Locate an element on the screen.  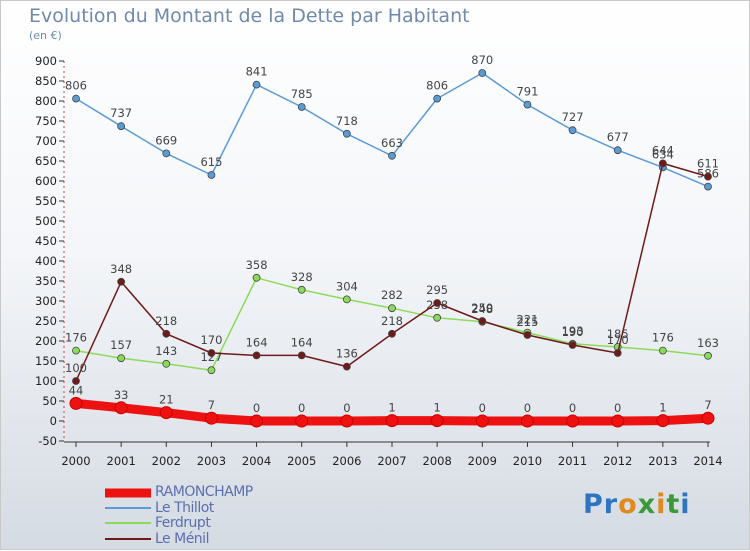
y-tick-label: 200 is located at coordinates (46, 341).